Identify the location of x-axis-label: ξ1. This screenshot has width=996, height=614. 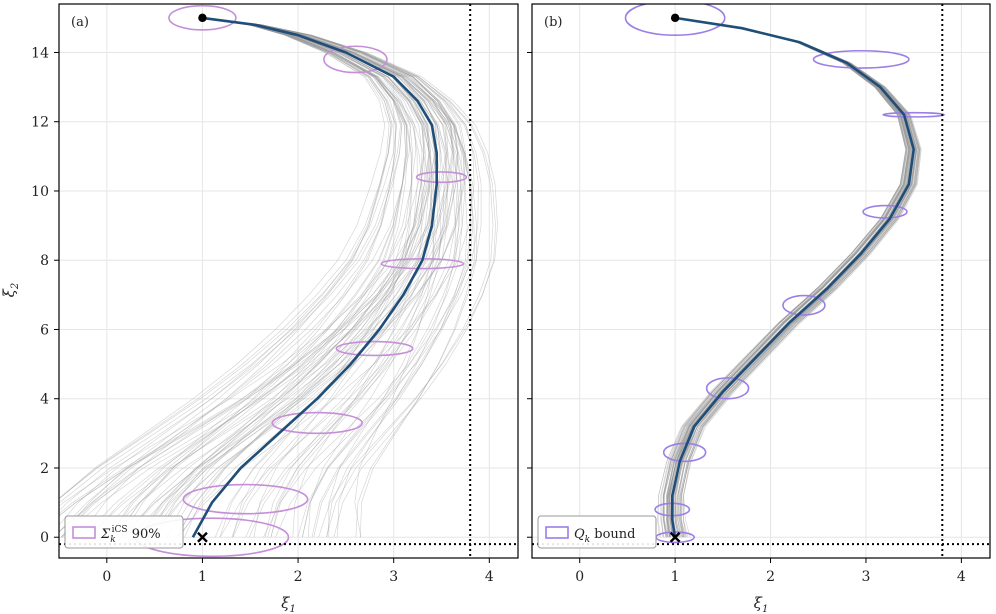
(761, 604).